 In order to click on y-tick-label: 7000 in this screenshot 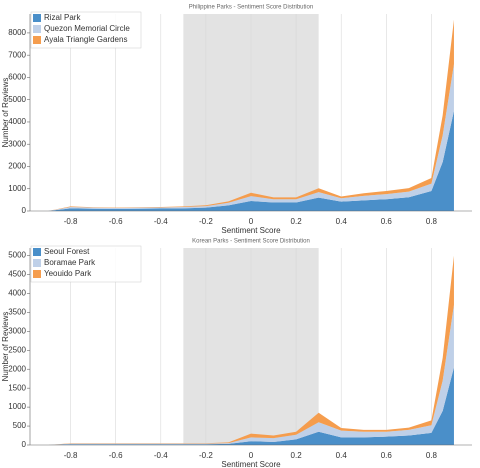, I will do `click(17, 54)`.